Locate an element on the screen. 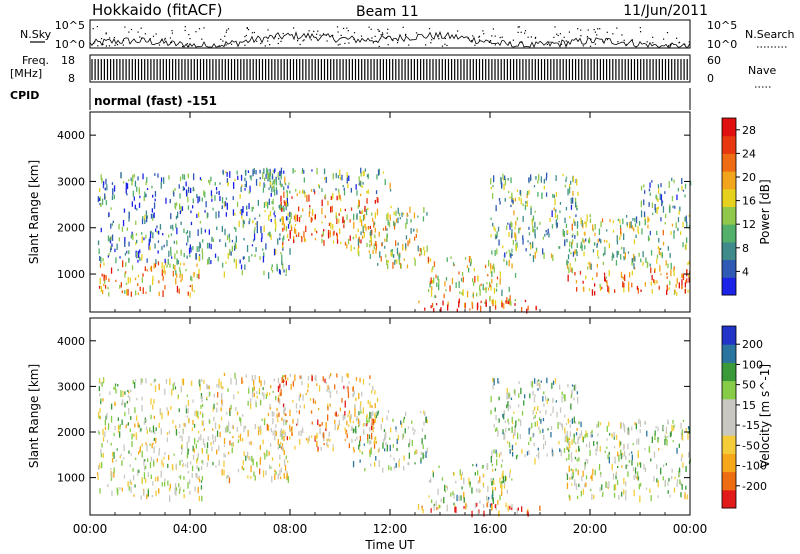  y-tick-label: 3000 is located at coordinates (71, 386).